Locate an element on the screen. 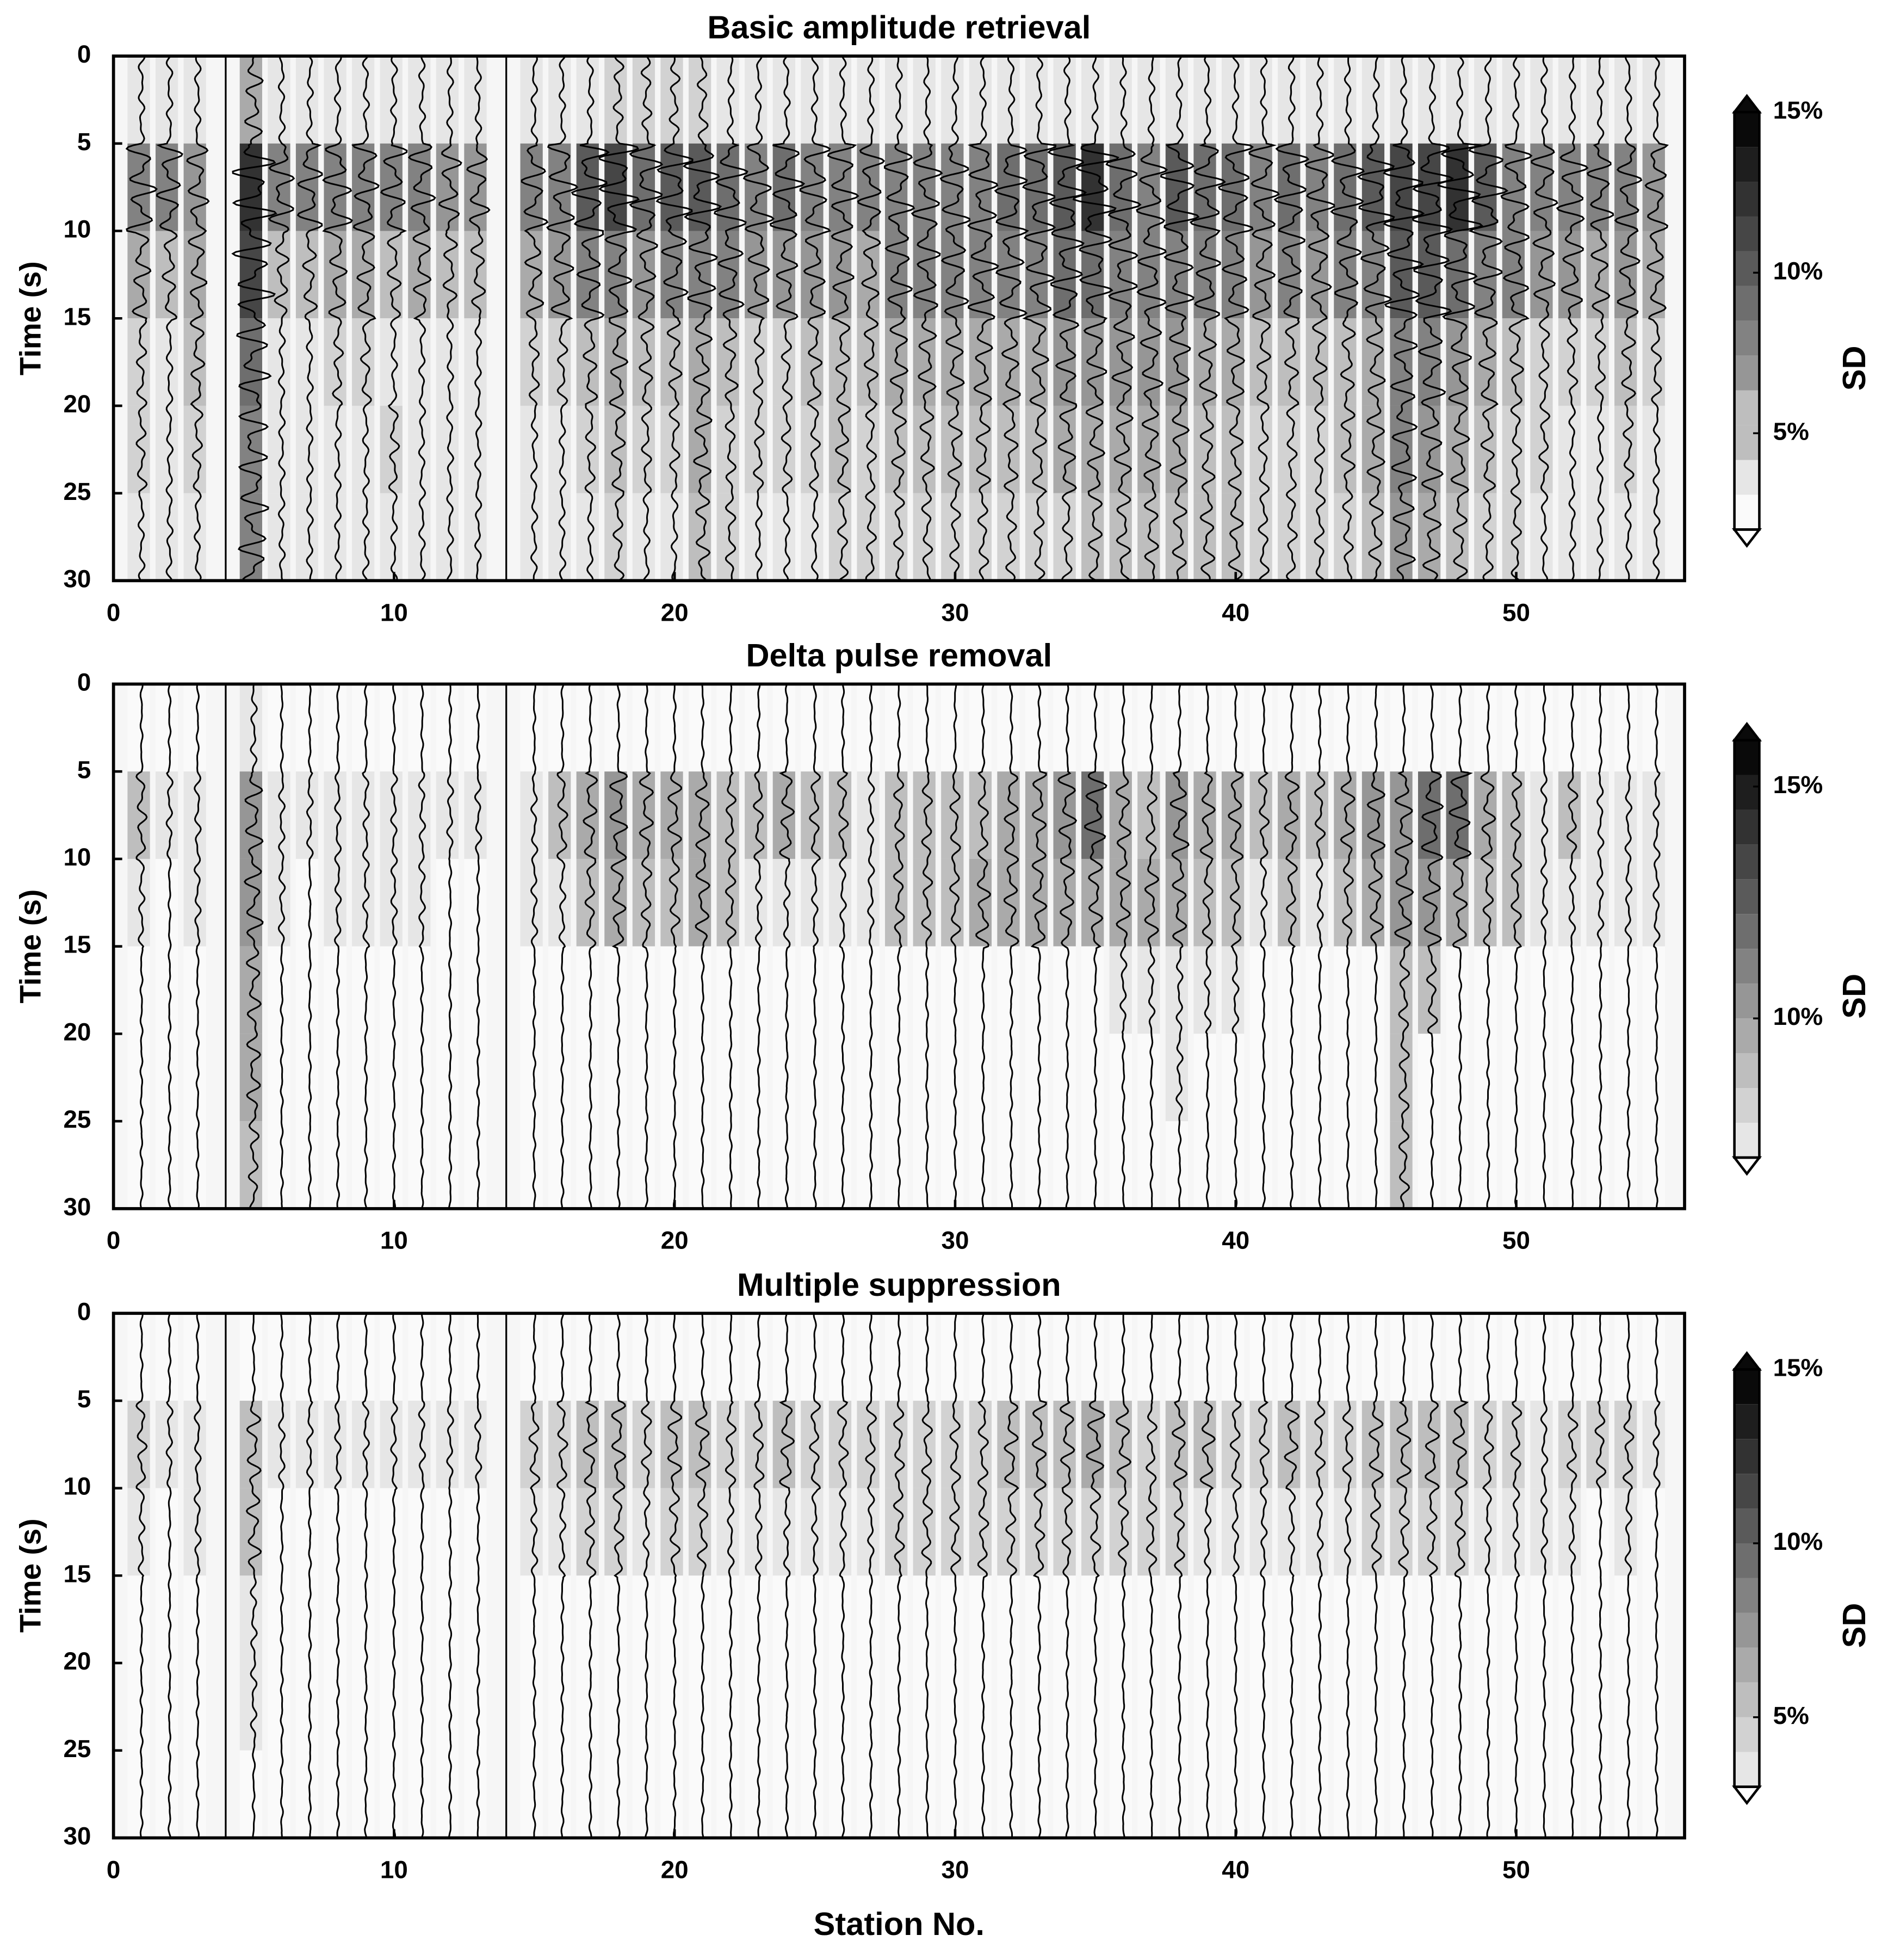 The image size is (1894, 1960). x-tick-label: 50 is located at coordinates (1516, 1240).